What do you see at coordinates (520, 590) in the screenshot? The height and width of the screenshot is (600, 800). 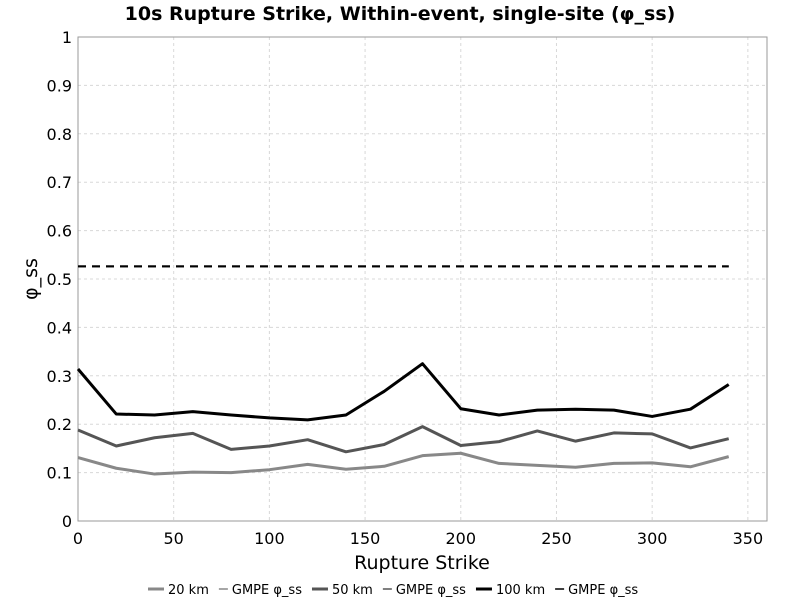 I see `legend-label: 100 km` at bounding box center [520, 590].